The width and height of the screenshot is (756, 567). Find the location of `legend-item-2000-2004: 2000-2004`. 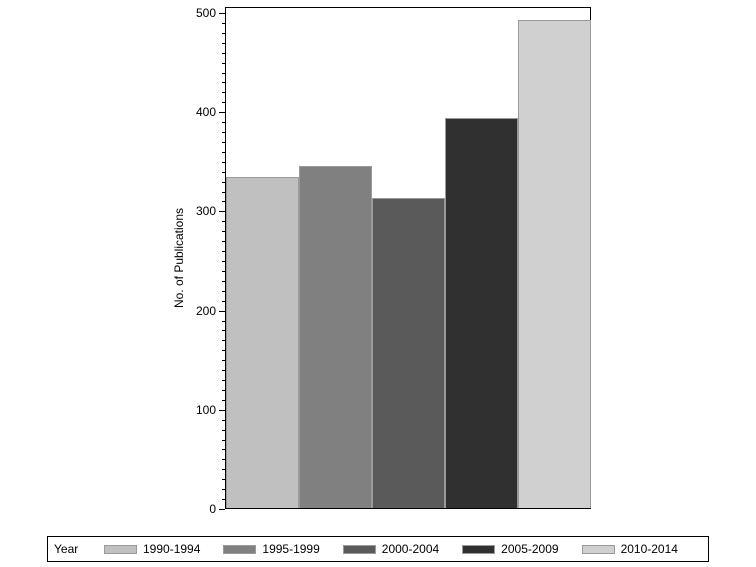

legend-item-2000-2004: 2000-2004 is located at coordinates (391, 549).